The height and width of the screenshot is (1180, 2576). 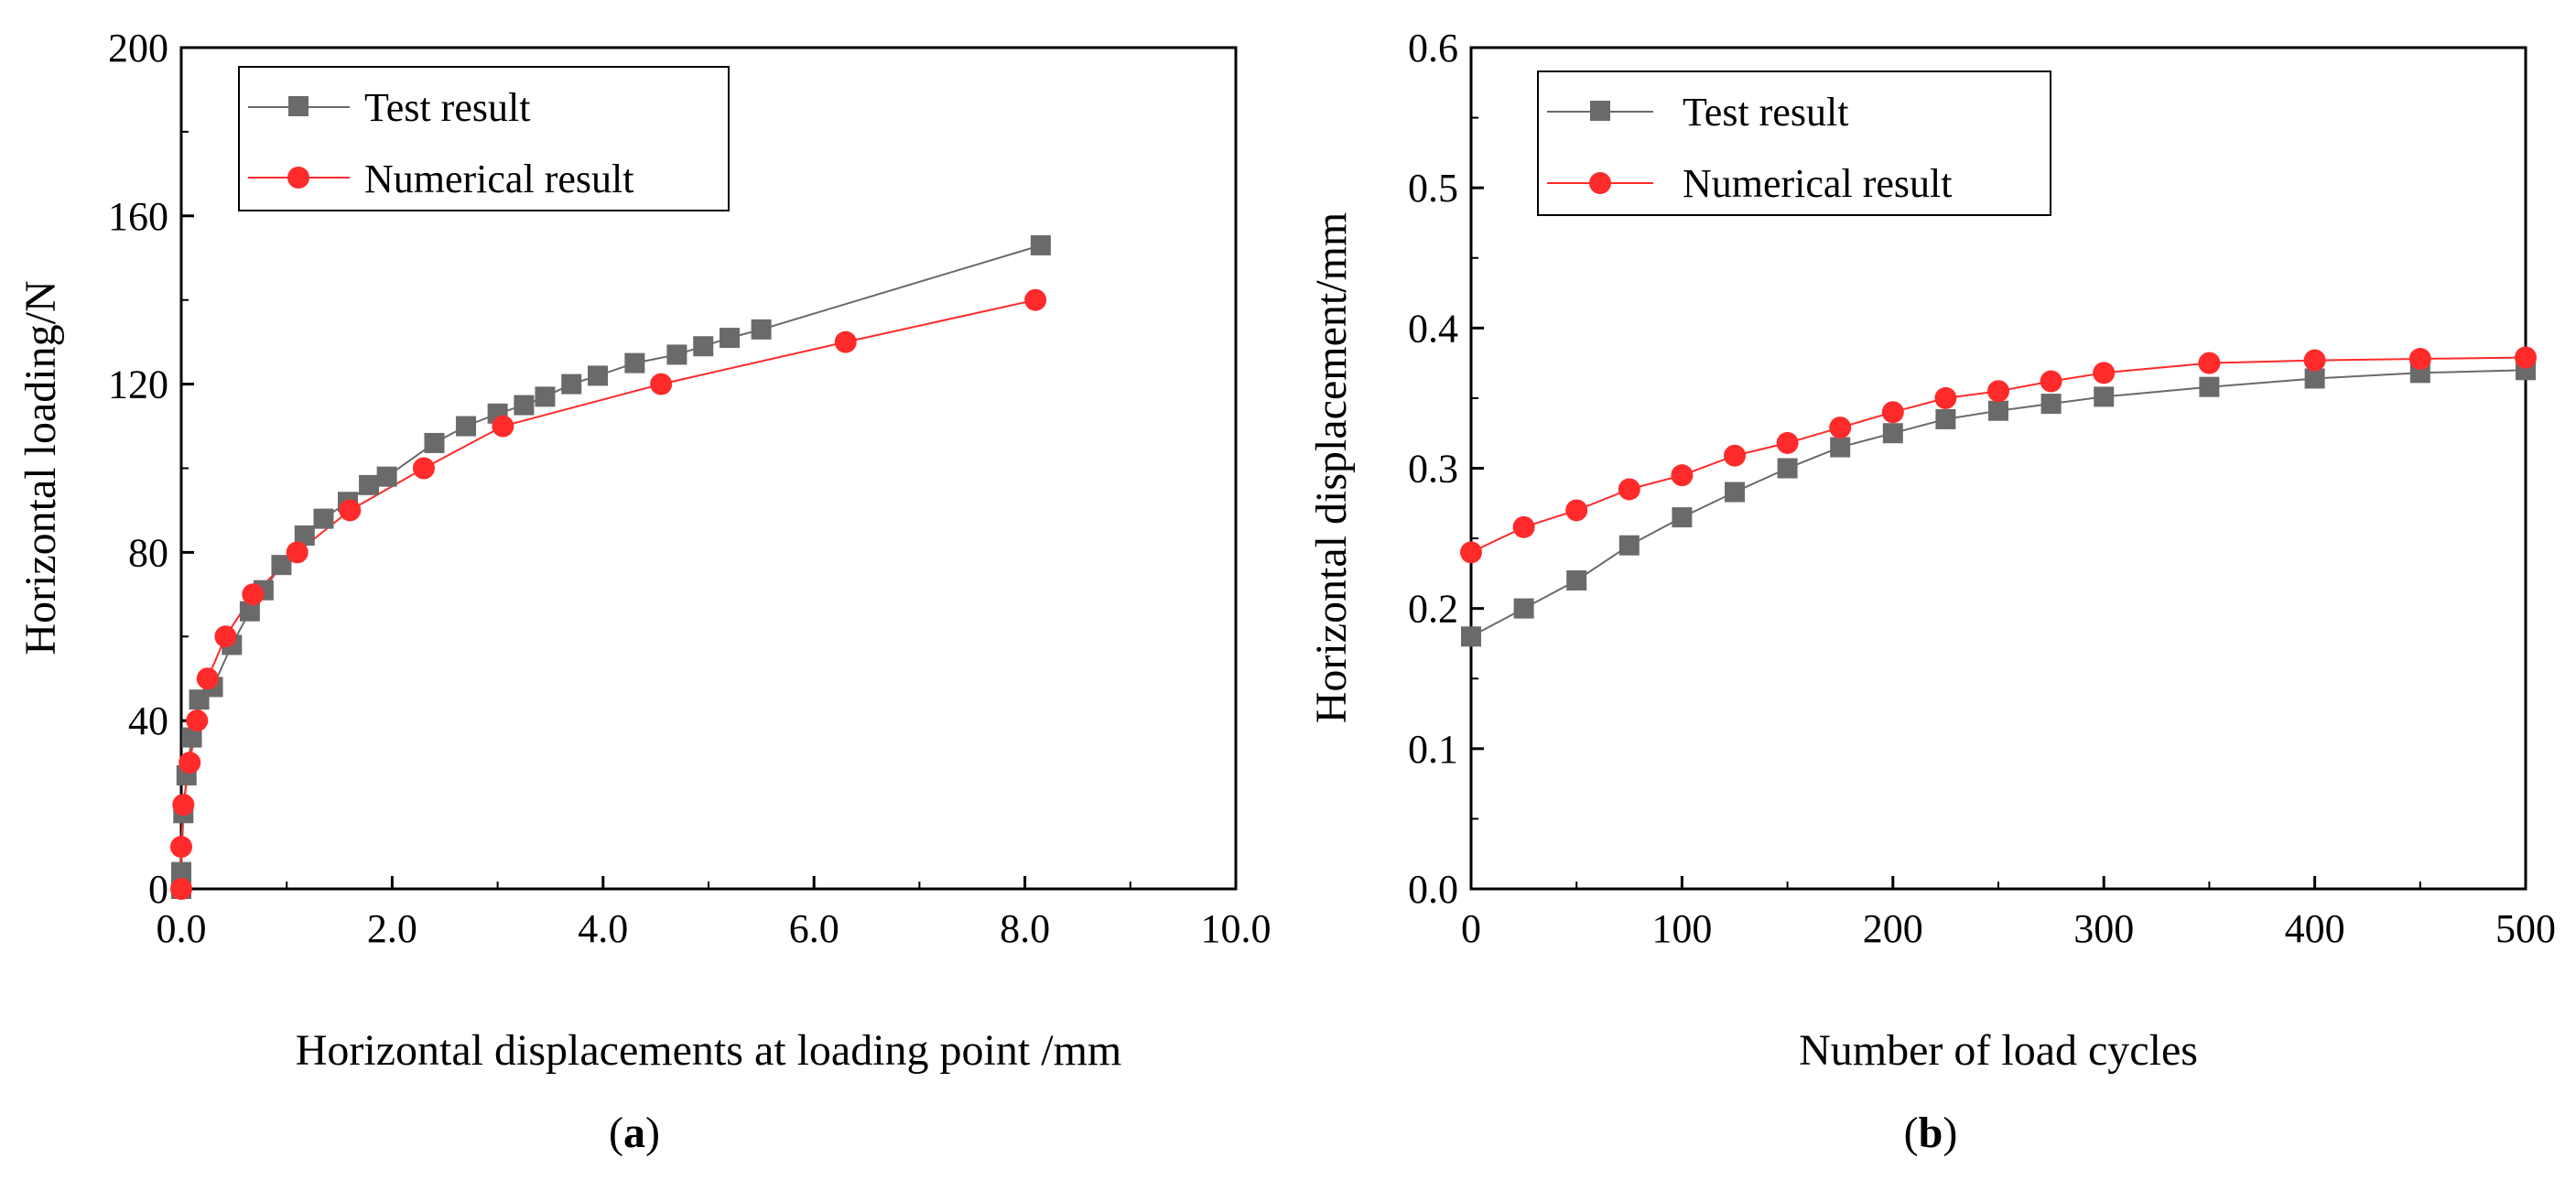 I want to click on panel-a-legend-box, so click(x=484, y=138).